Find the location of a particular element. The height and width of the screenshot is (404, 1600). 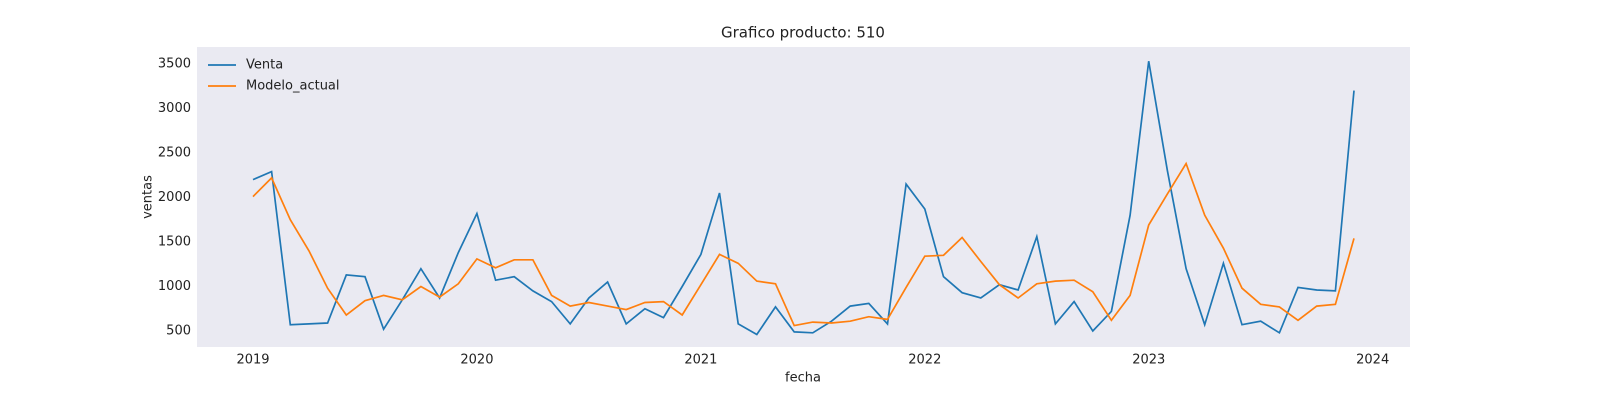

legend-label: Venta is located at coordinates (264, 65).